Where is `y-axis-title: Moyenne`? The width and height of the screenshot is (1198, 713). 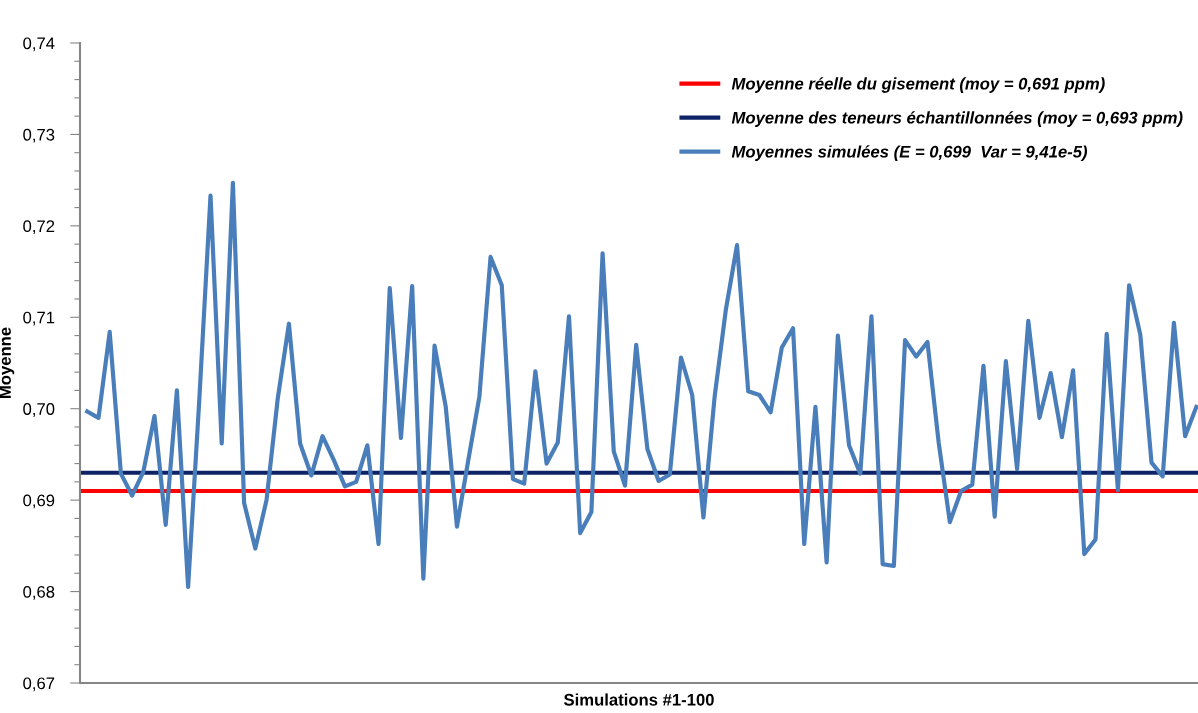 y-axis-title: Moyenne is located at coordinates (7, 362).